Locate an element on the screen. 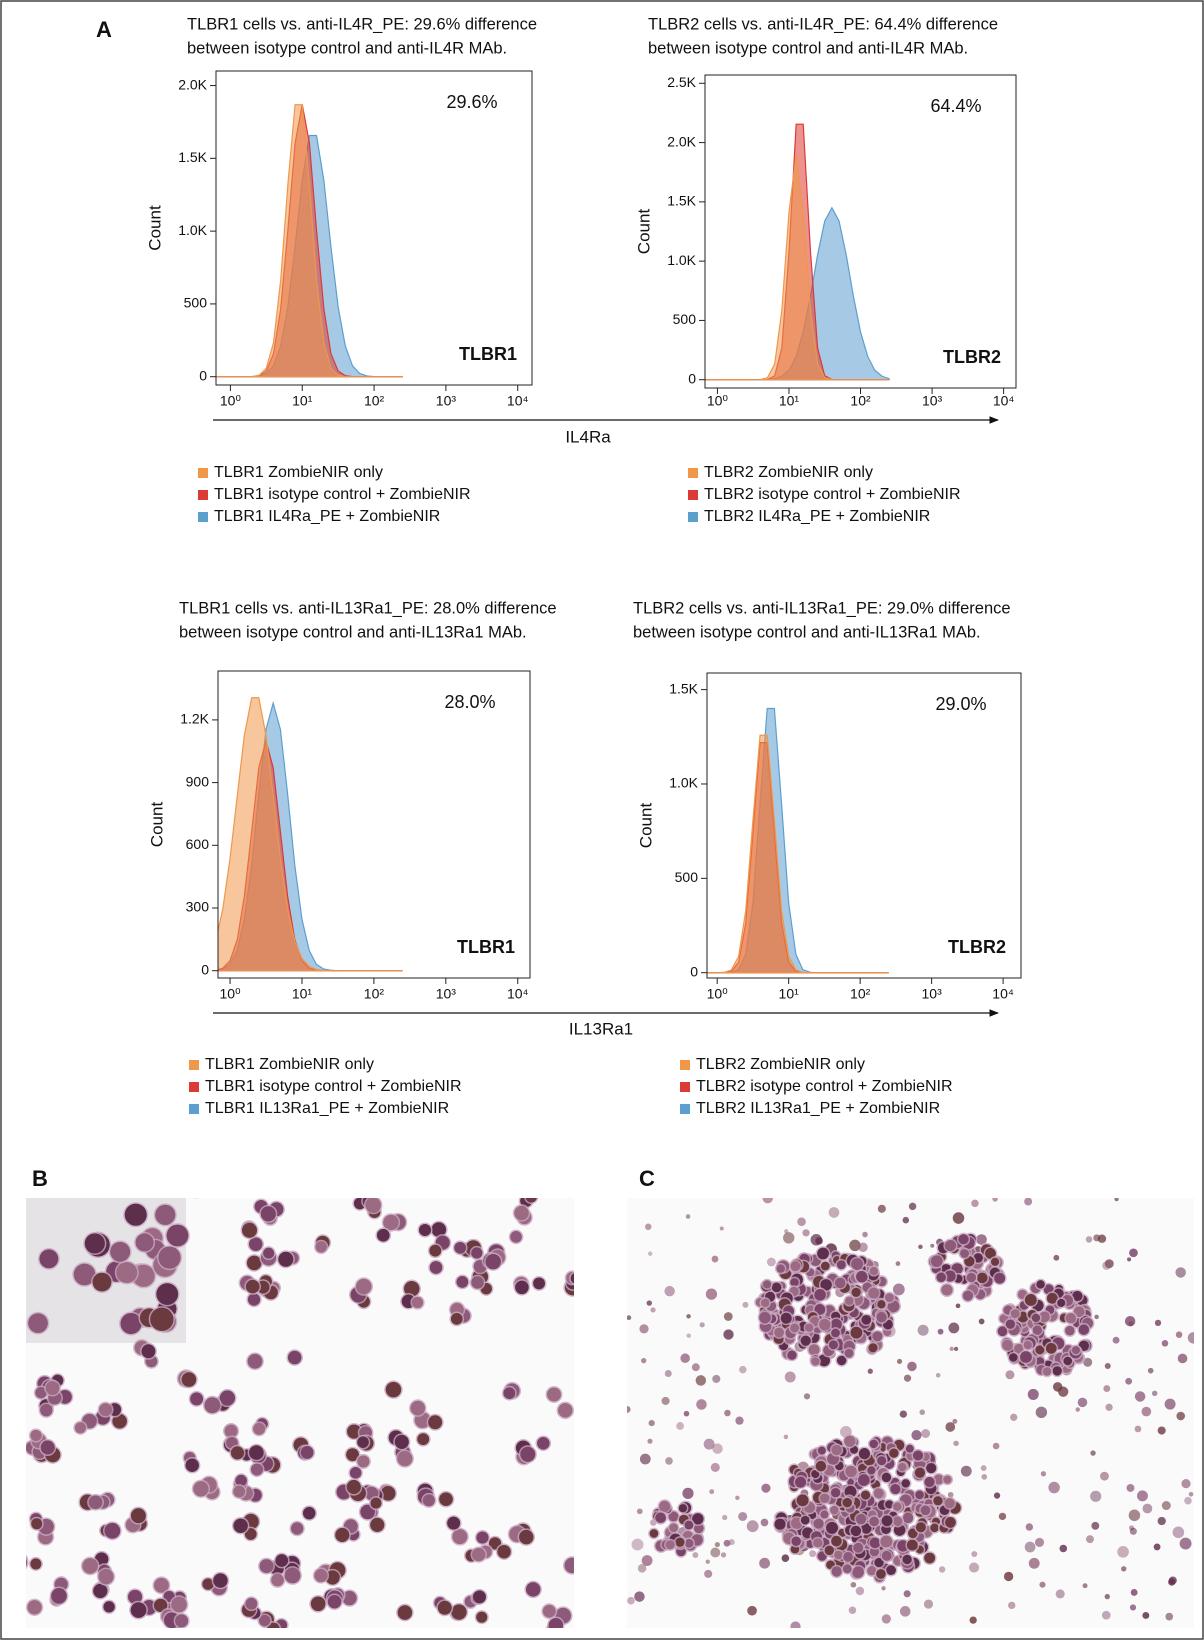 The width and height of the screenshot is (1204, 1640). legend-label: TLBR2 isotype control + ZombieNIR is located at coordinates (824, 1086).